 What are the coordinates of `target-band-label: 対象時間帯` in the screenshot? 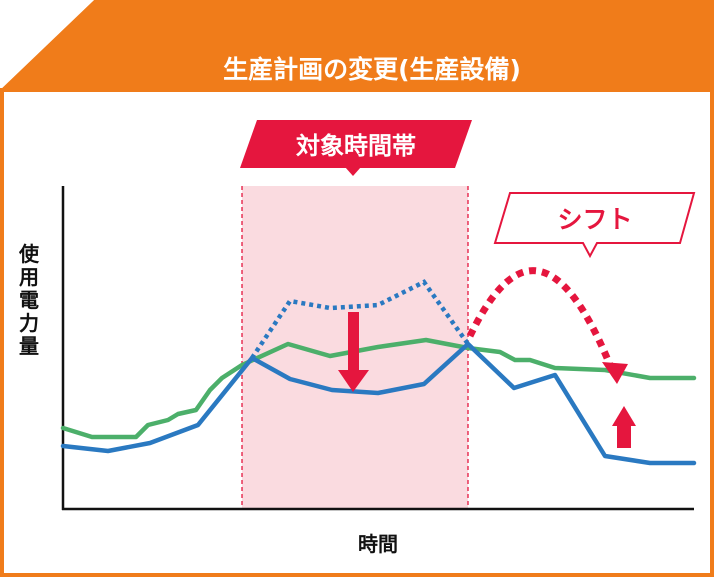 It's located at (356, 146).